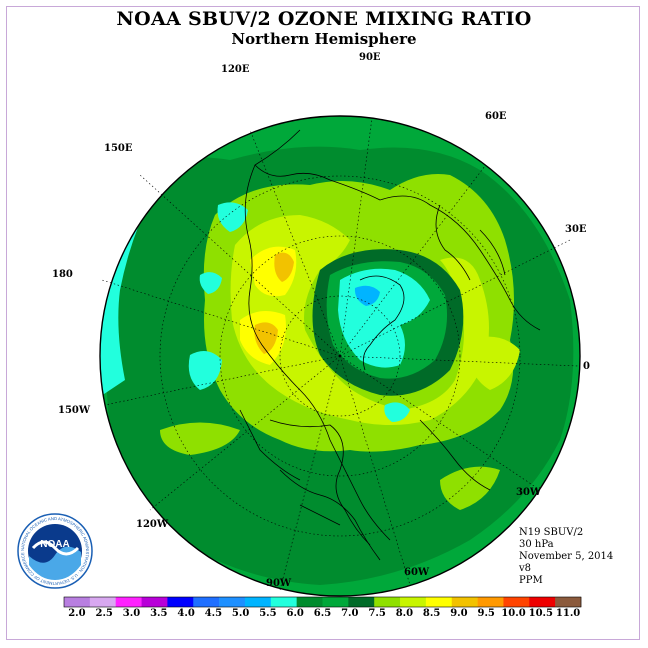 The image size is (648, 648). Describe the element at coordinates (186, 613) in the screenshot. I see `colorbar-label: 4.0` at that location.